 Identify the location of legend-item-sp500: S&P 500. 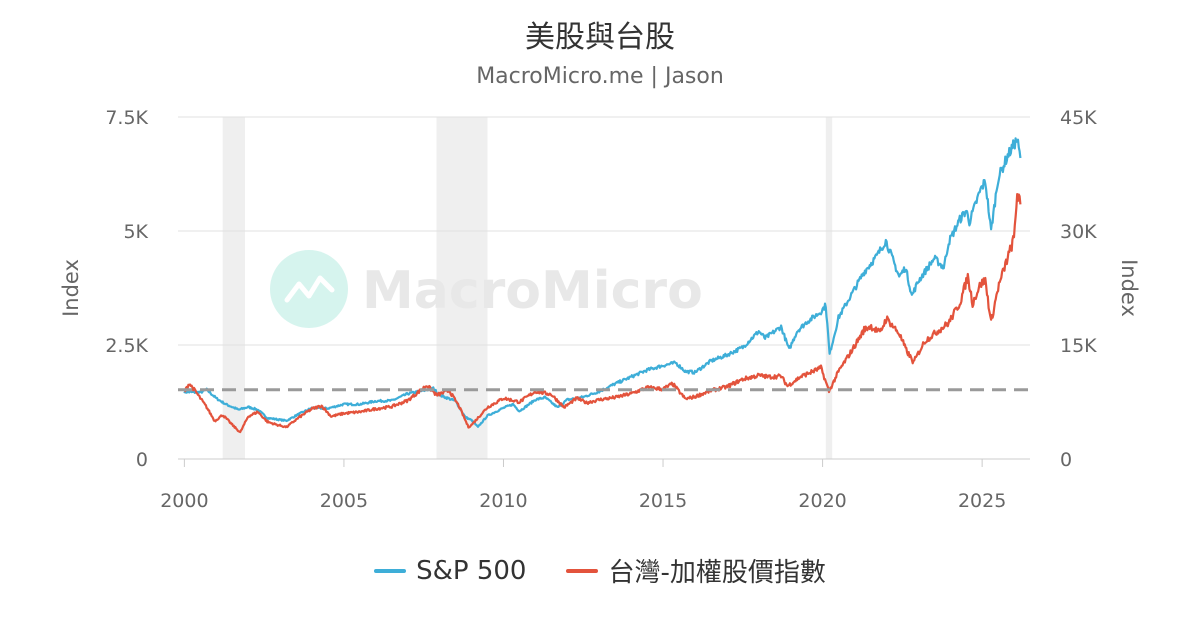
(450, 571).